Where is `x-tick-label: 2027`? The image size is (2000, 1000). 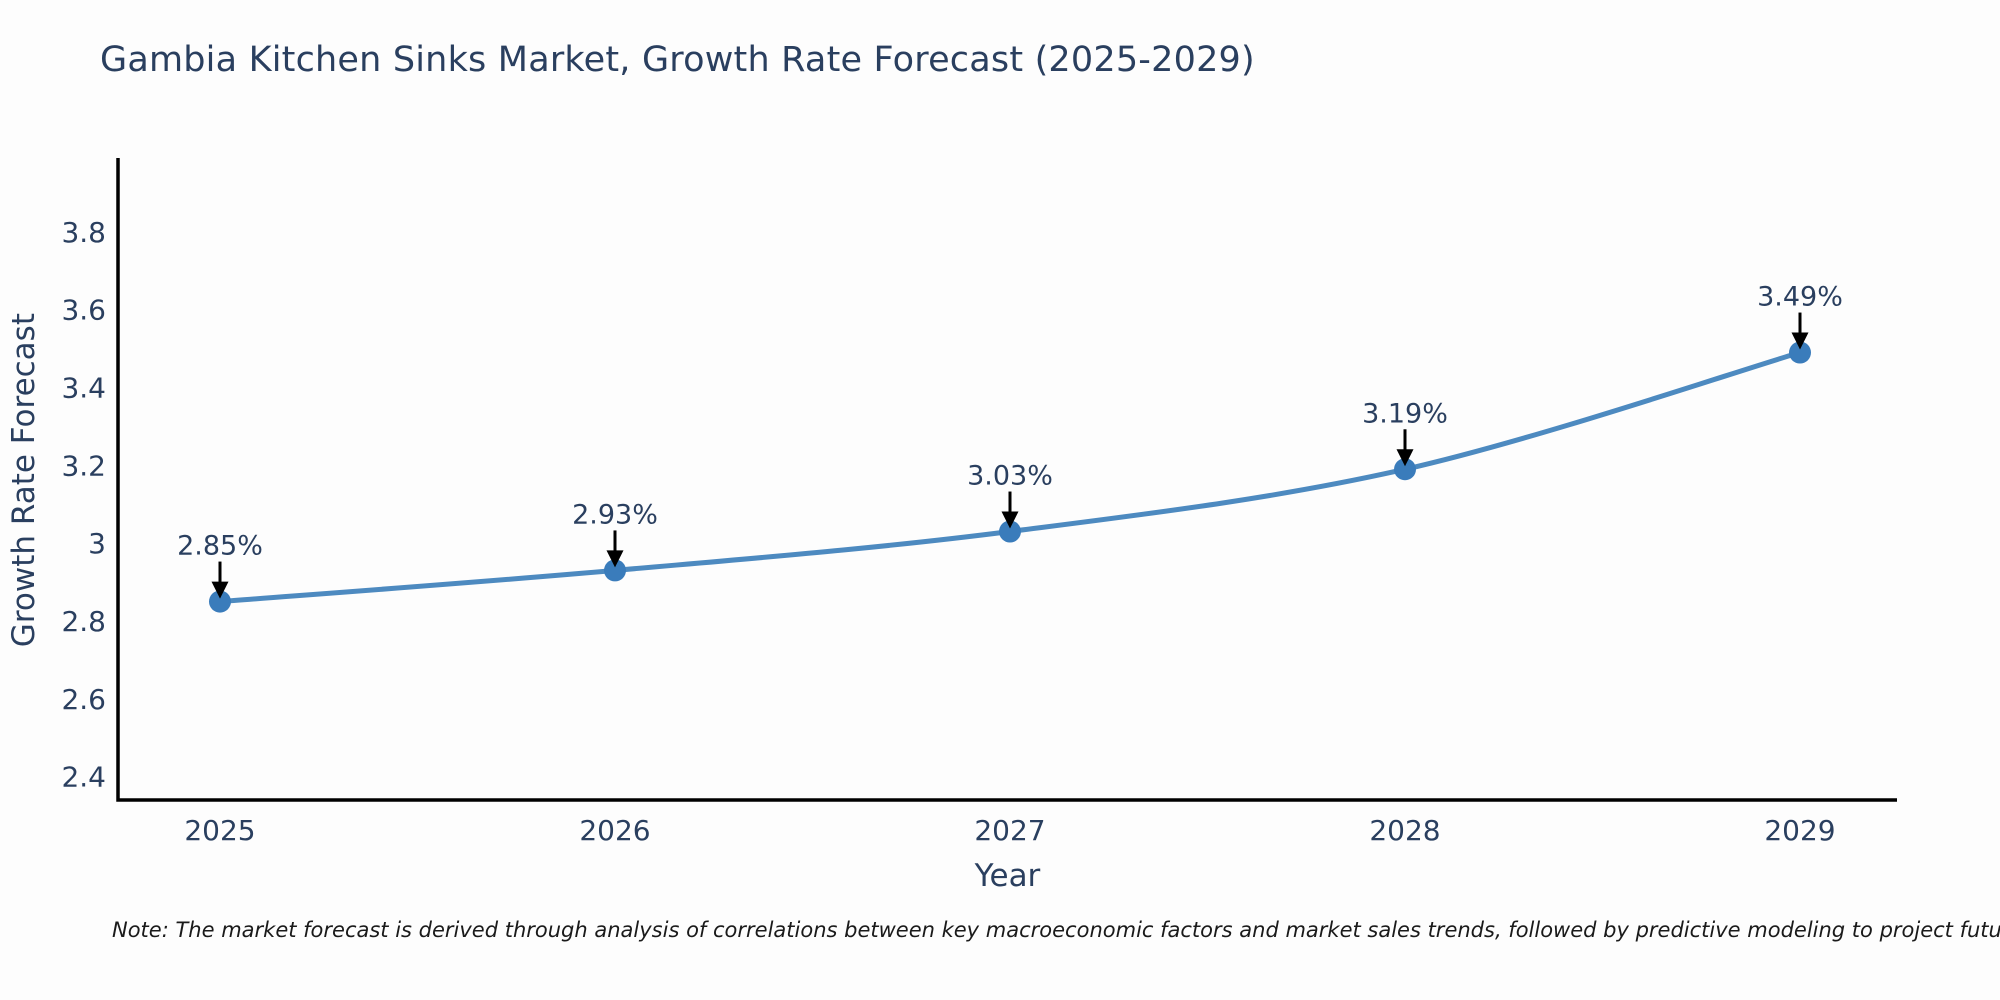 x-tick-label: 2027 is located at coordinates (1009, 830).